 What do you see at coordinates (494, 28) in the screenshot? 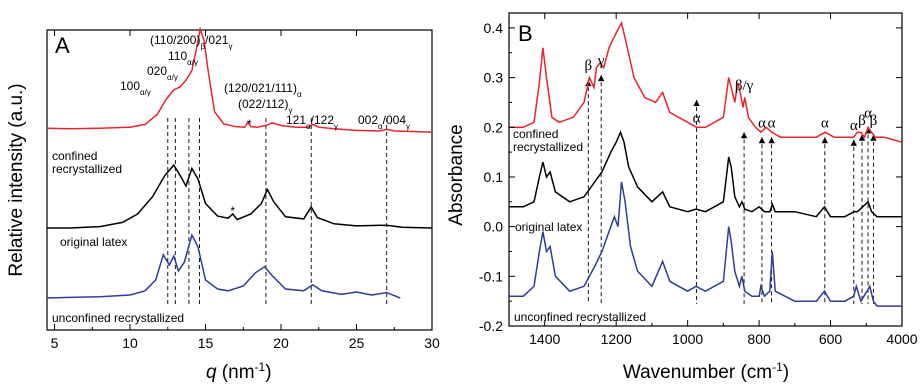
I see `y-tick-label: 0.4` at bounding box center [494, 28].